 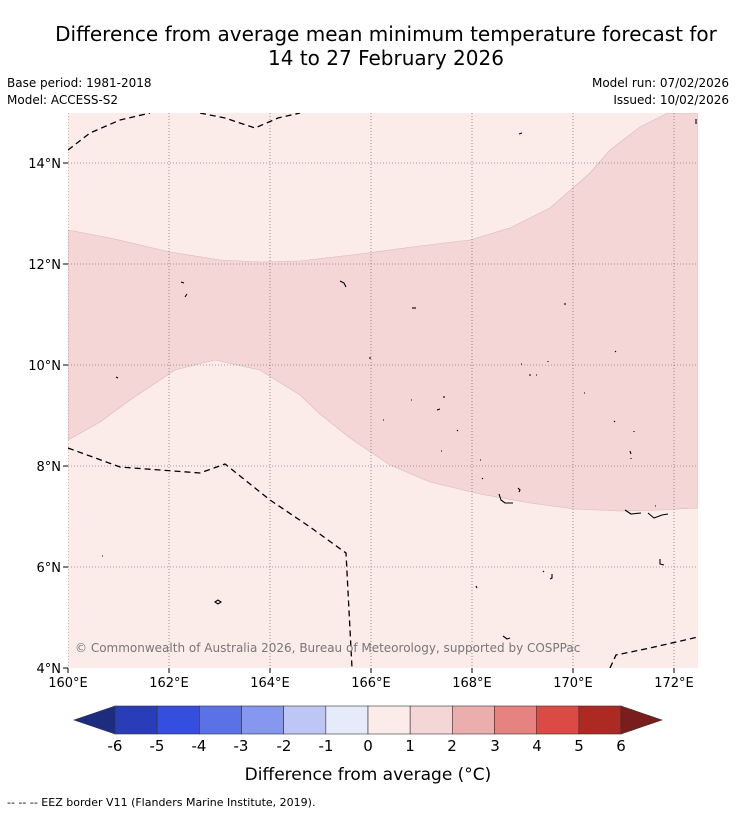 What do you see at coordinates (368, 775) in the screenshot?
I see `colorbar-label: Difference from average (°C)` at bounding box center [368, 775].